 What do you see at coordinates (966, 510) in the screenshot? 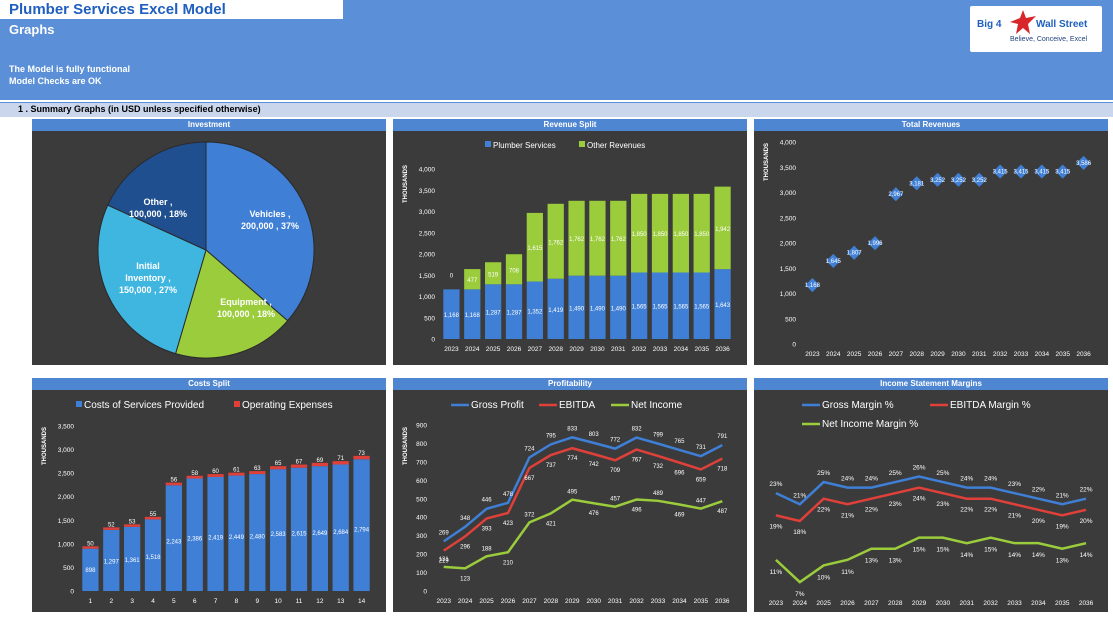
I see `line-data-label: 22%` at bounding box center [966, 510].